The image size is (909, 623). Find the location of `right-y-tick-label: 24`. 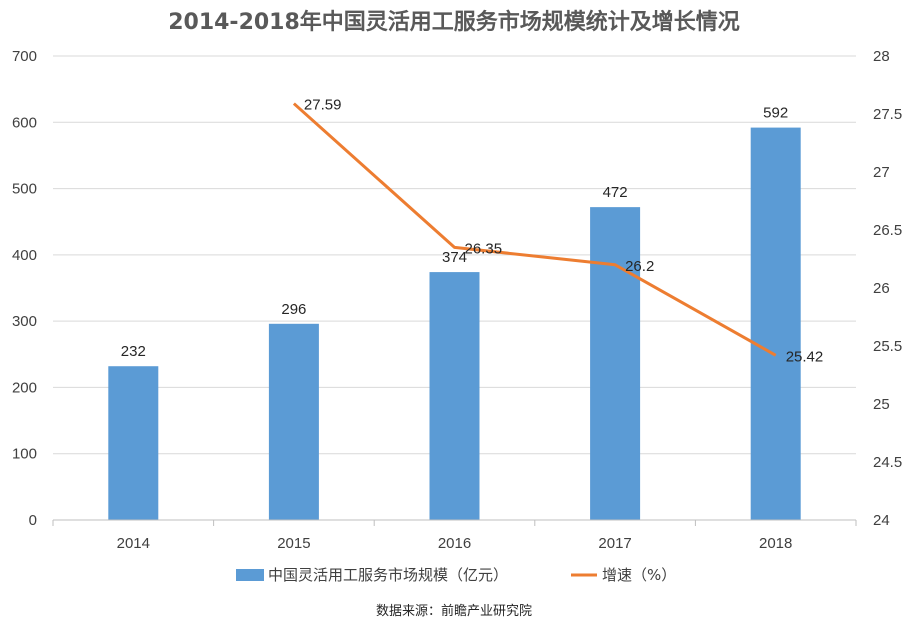

right-y-tick-label: 24 is located at coordinates (881, 520).